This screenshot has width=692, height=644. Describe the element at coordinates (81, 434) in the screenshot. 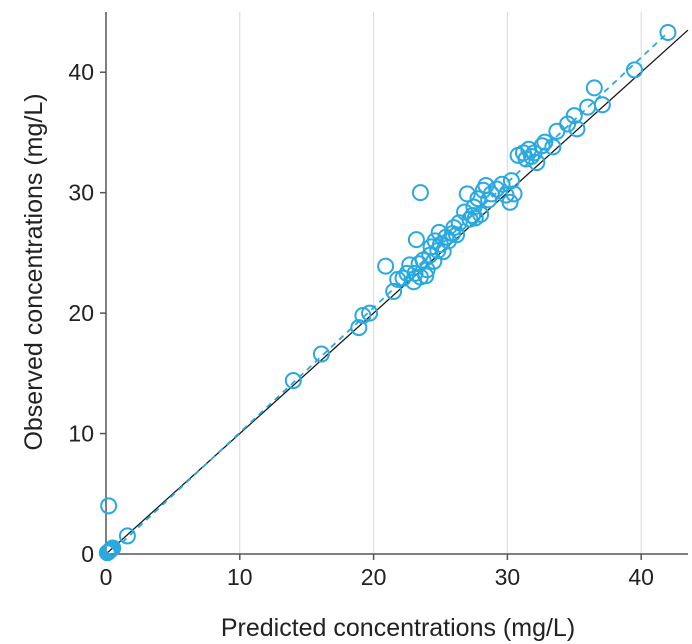

I see `y-tick-label-10: 10` at that location.